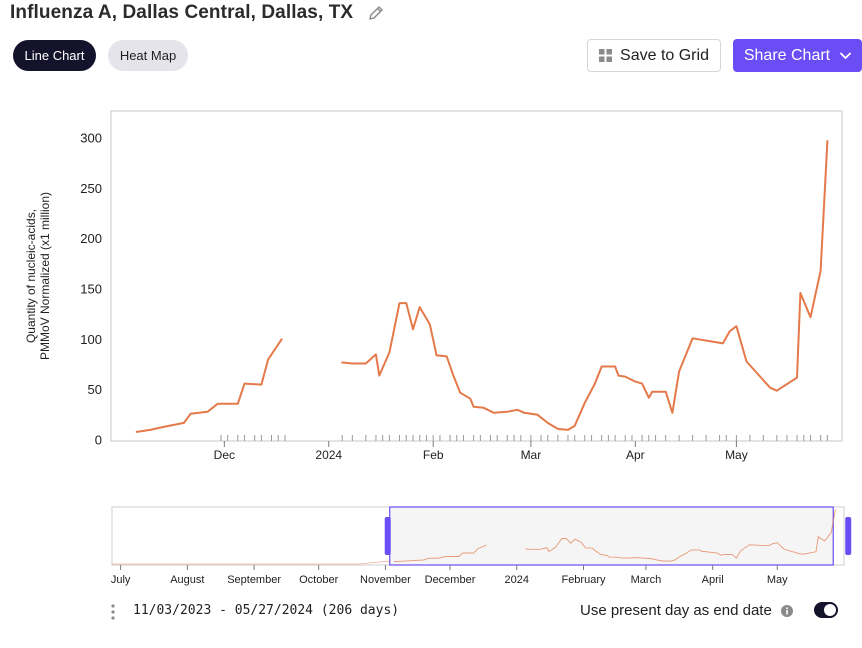  What do you see at coordinates (777, 580) in the screenshot?
I see `brush-x-tick-label: May` at bounding box center [777, 580].